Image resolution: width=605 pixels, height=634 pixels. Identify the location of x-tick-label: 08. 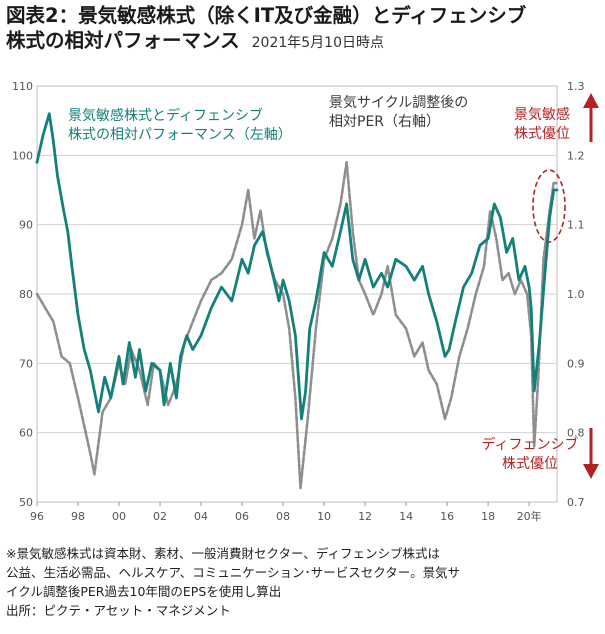
(283, 516).